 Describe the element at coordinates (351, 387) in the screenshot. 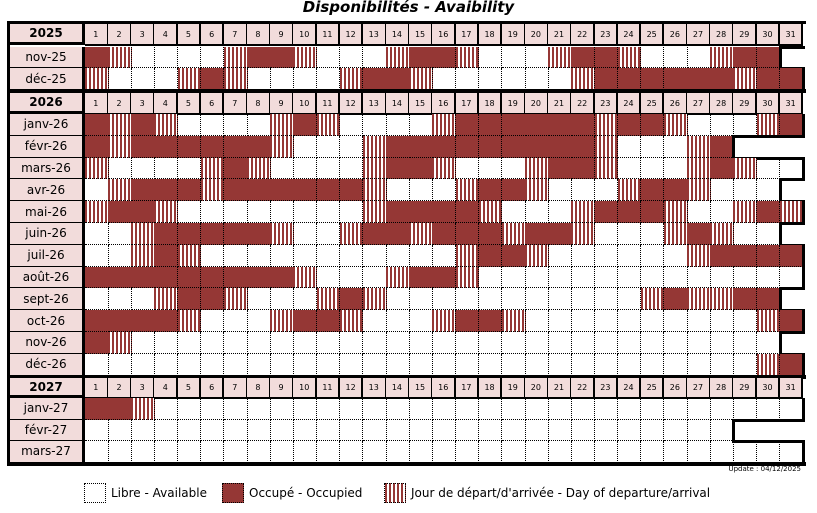

I see `day-number-header: 12` at that location.